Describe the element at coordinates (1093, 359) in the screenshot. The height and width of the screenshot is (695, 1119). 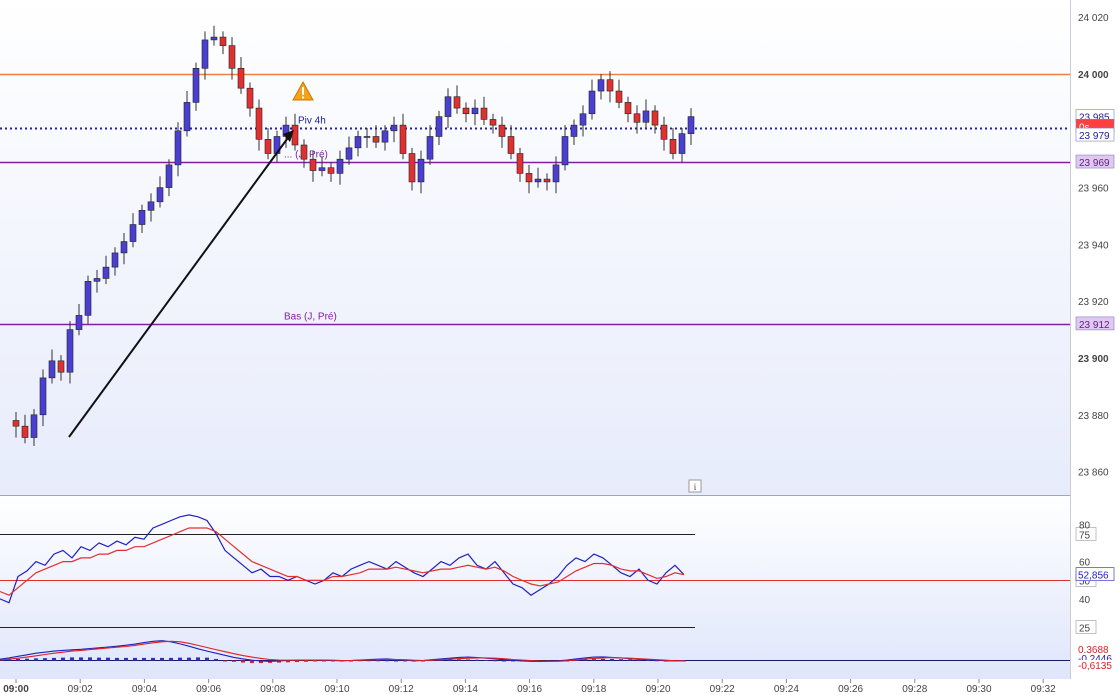
I see `price-tick-label: 23 900` at that location.